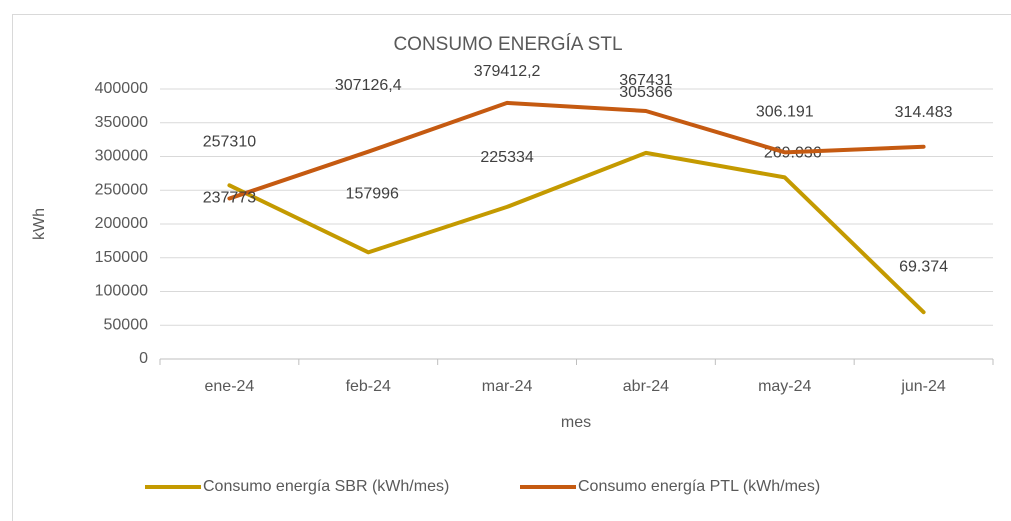 The image size is (1011, 521). What do you see at coordinates (121, 257) in the screenshot?
I see `y-tick-label: 150000` at bounding box center [121, 257].